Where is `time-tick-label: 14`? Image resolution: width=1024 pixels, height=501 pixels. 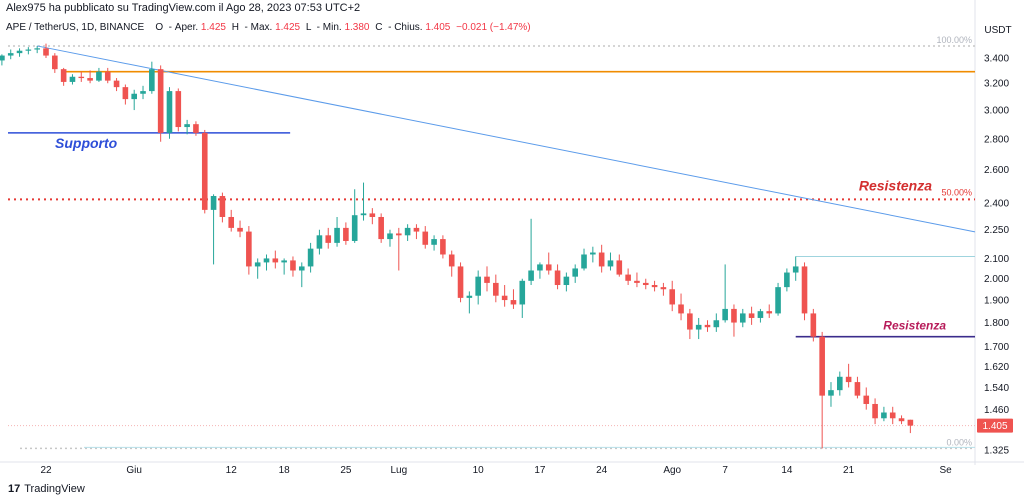
time-tick-label: 14 is located at coordinates (787, 470).